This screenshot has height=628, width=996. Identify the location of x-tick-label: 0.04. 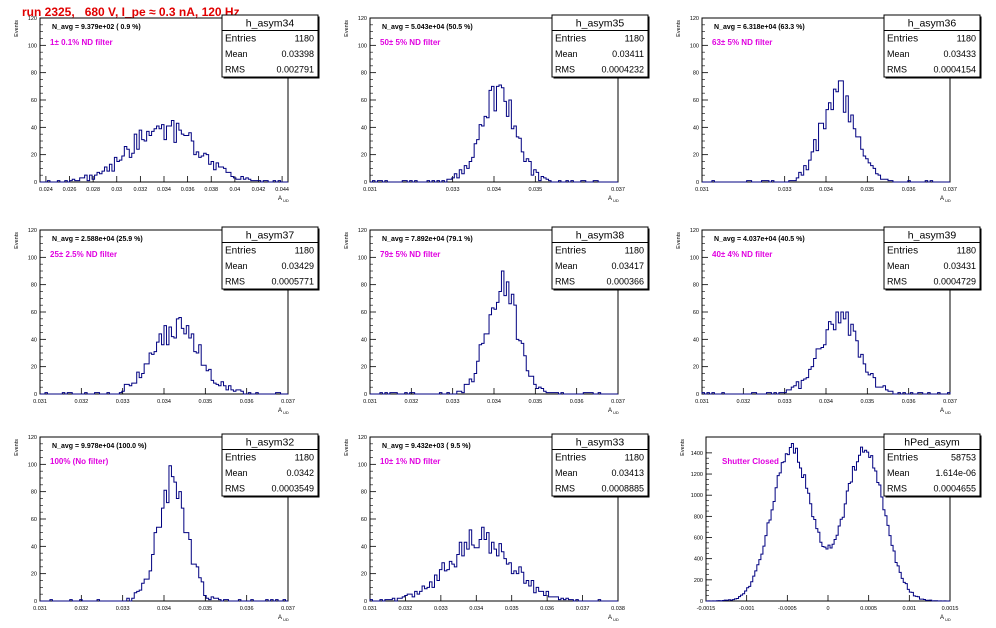
(234, 190).